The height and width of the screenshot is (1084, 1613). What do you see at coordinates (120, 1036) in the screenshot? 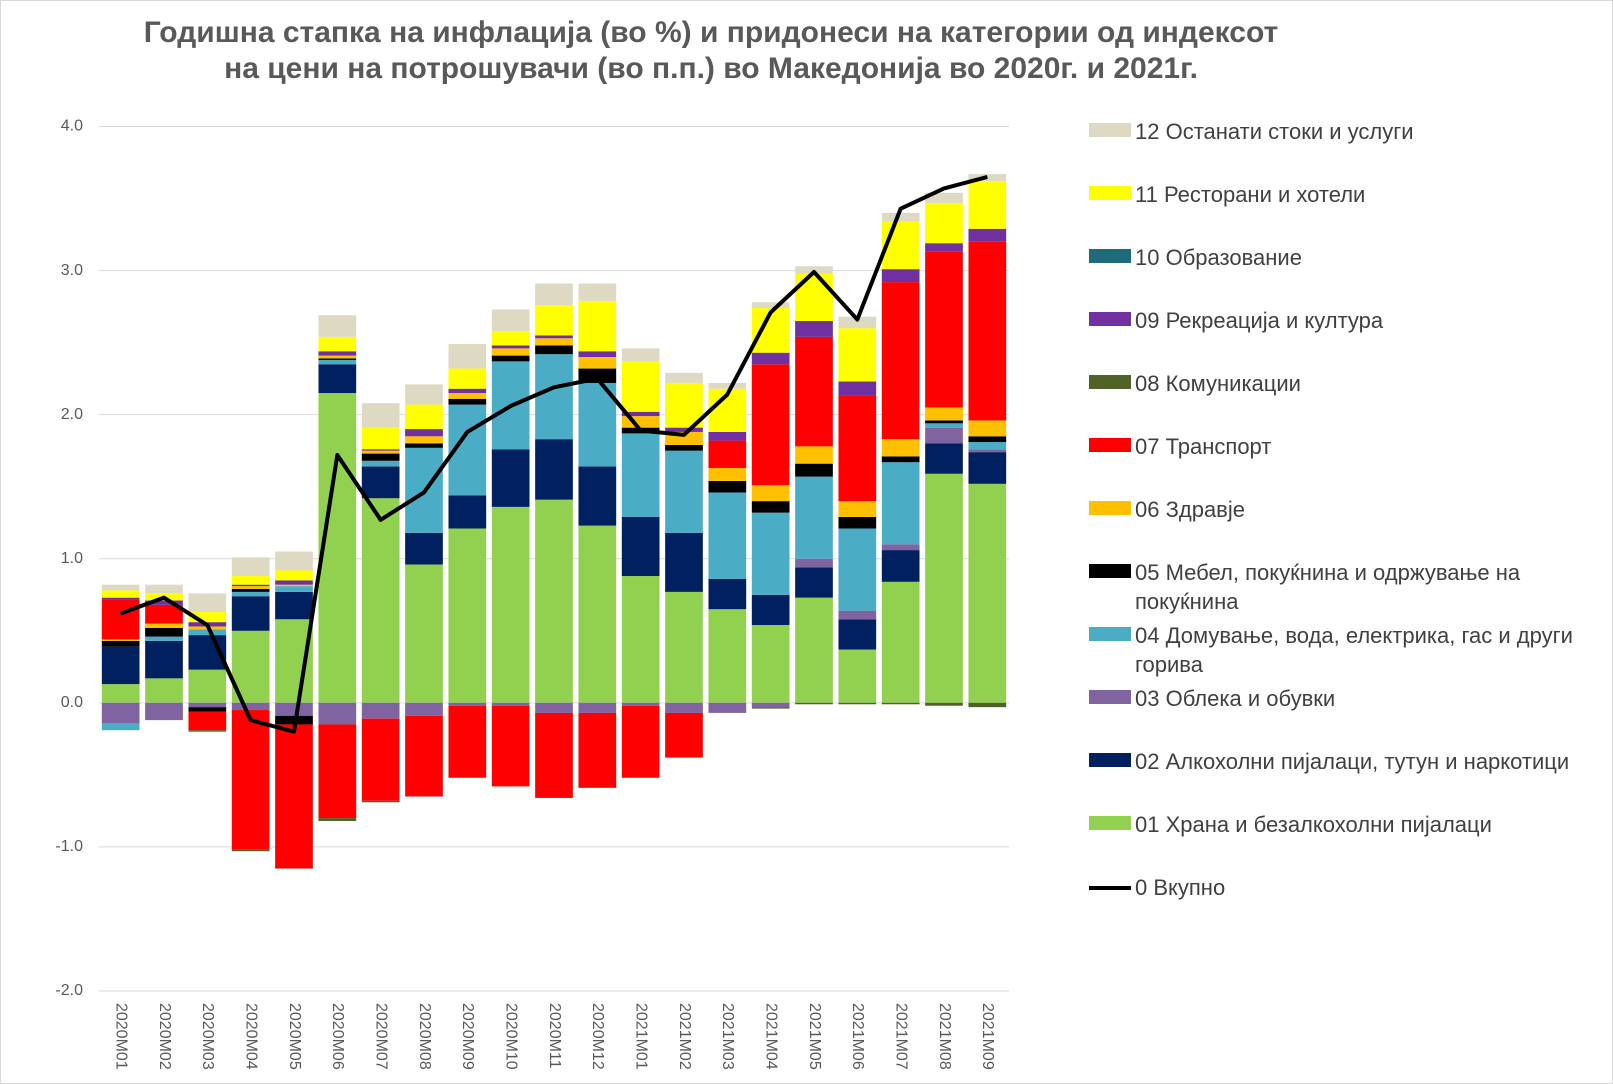
I see `x-tick-label: 2020M01` at bounding box center [120, 1036].